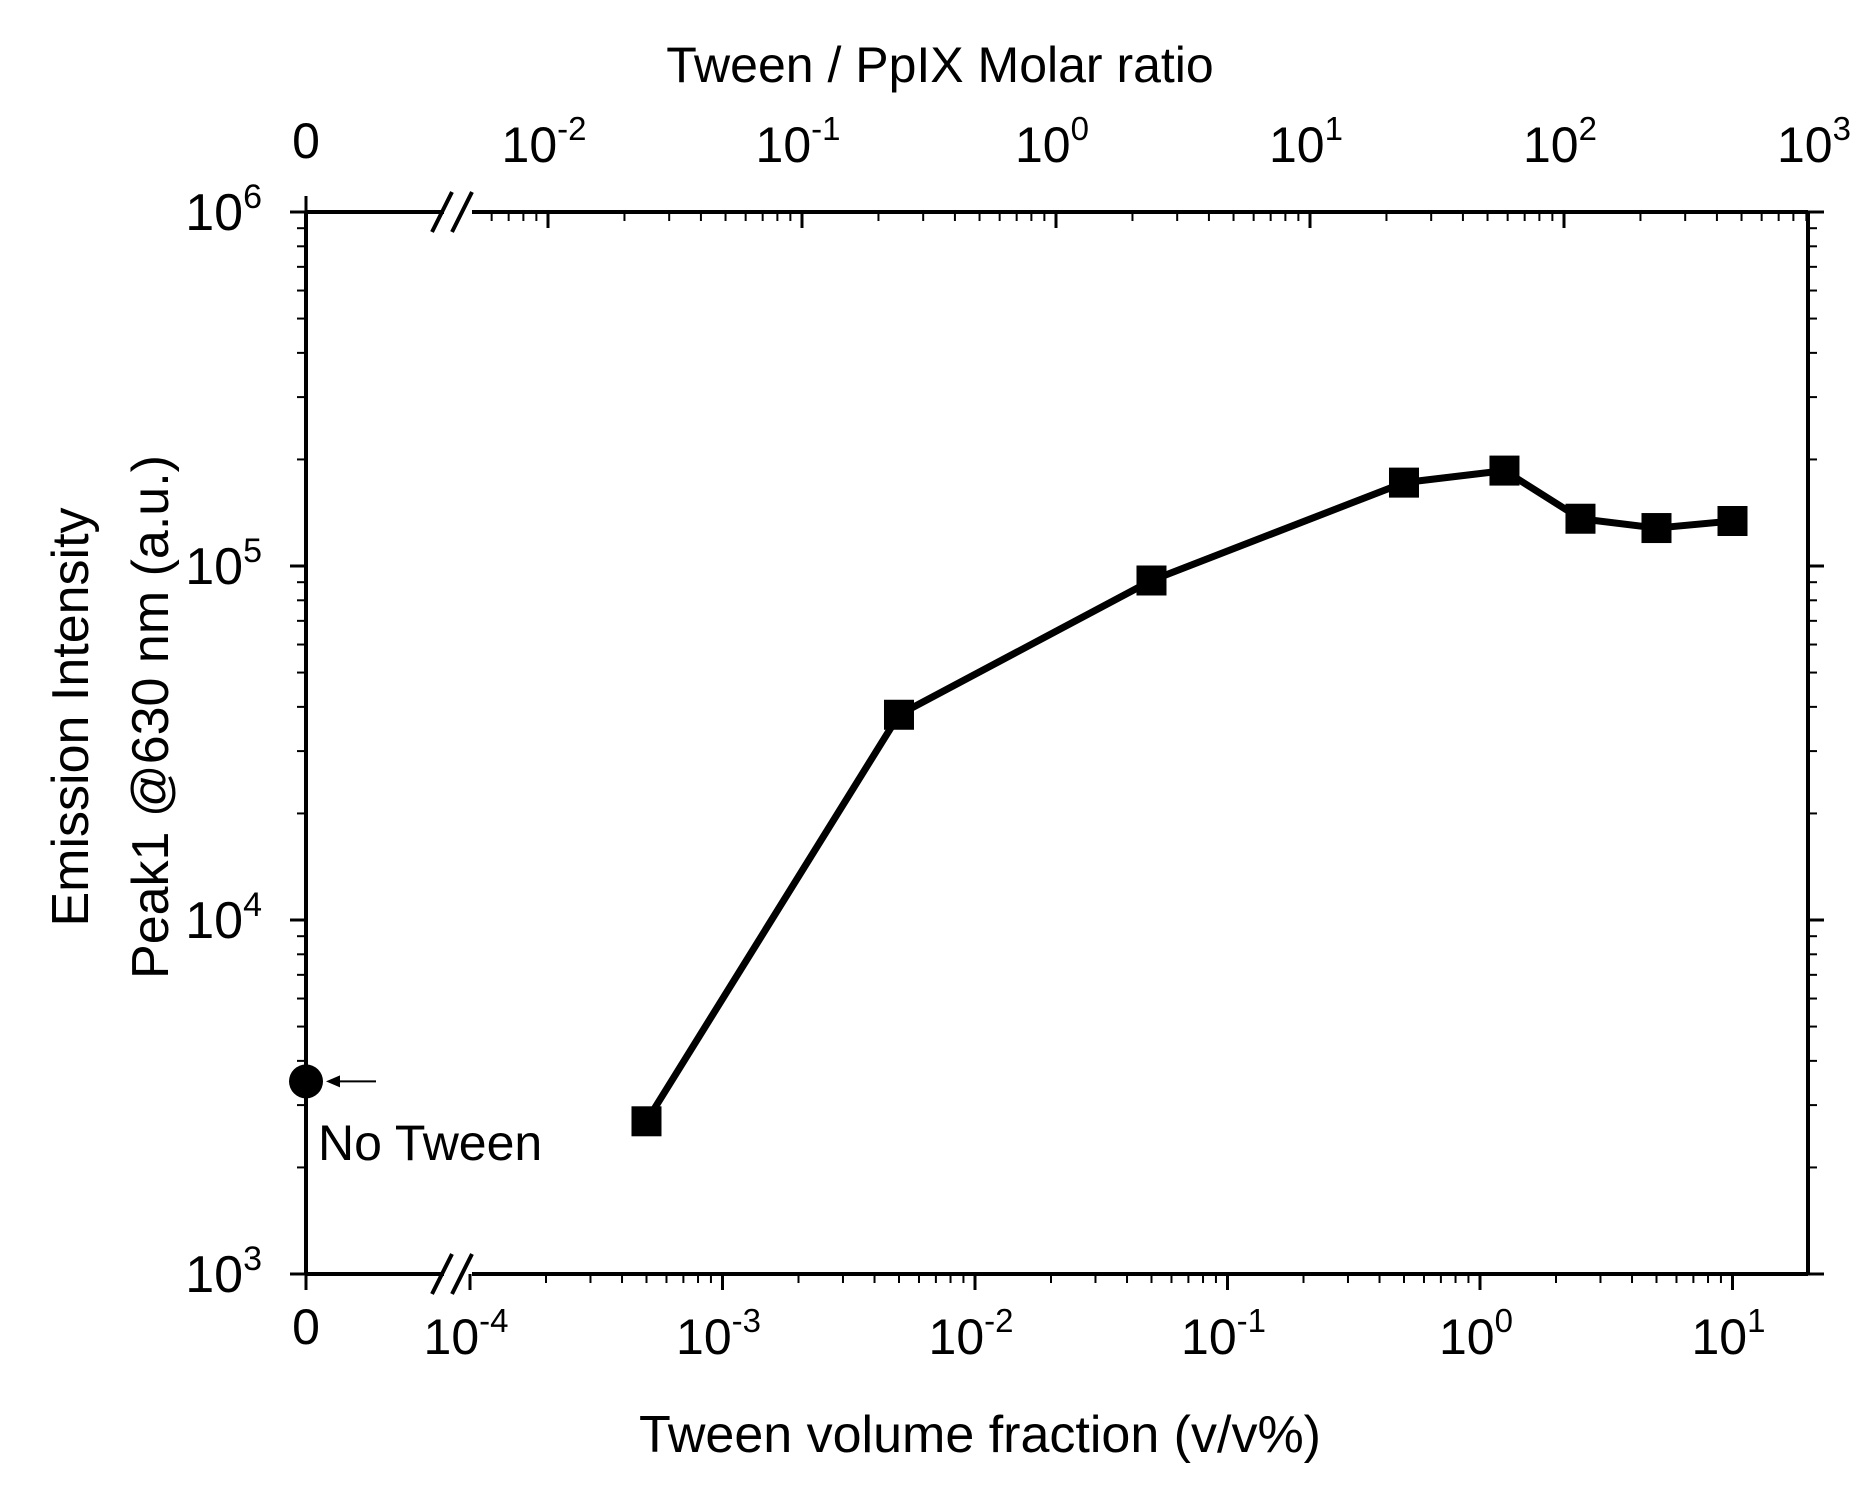 The height and width of the screenshot is (1489, 1870). I want to click on x-bottom-axis-title: Tween volume fraction (v/v%), so click(980, 1435).